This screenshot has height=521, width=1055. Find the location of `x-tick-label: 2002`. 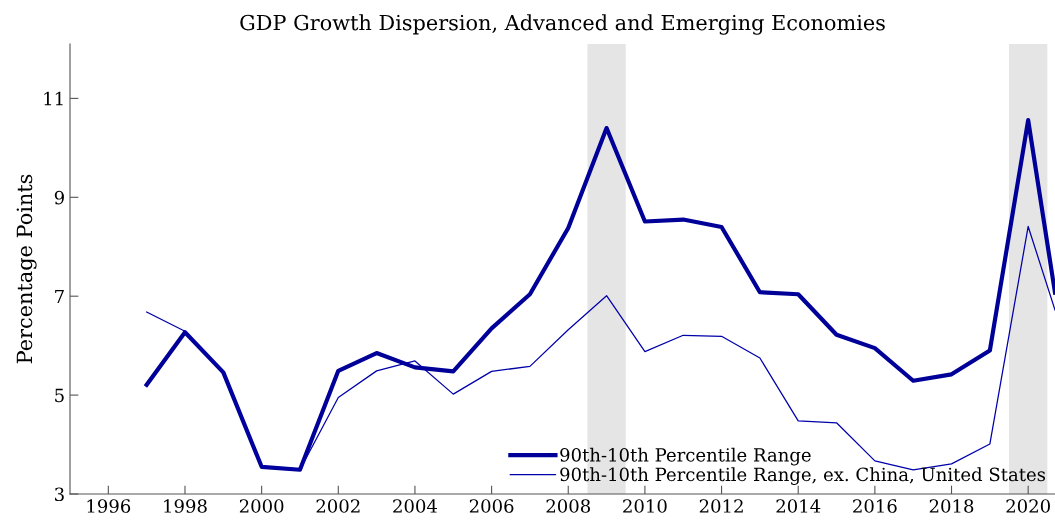

x-tick-label: 2002 is located at coordinates (338, 506).